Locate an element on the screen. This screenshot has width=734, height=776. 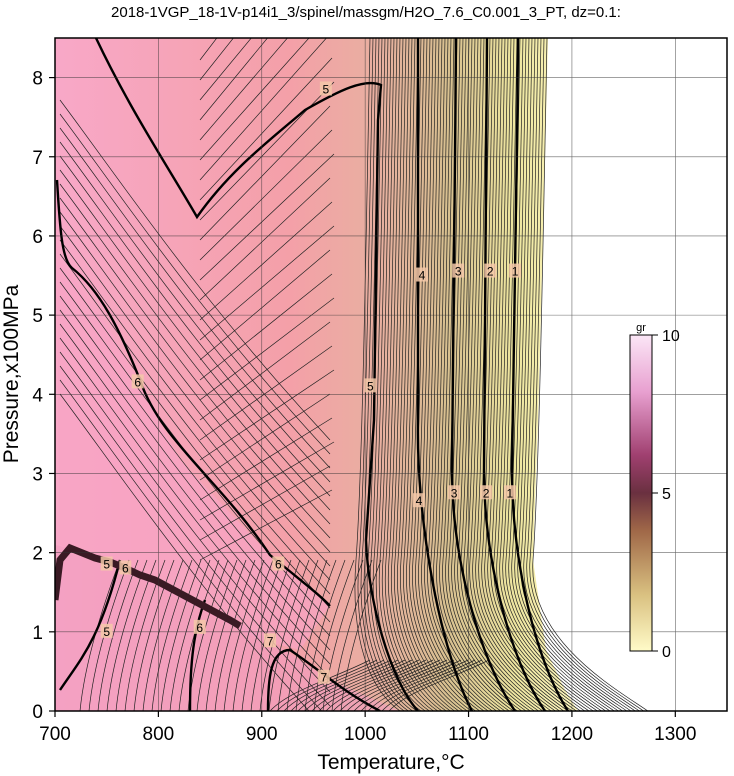
colorbar: gr 0 5 10 is located at coordinates (654, 491).